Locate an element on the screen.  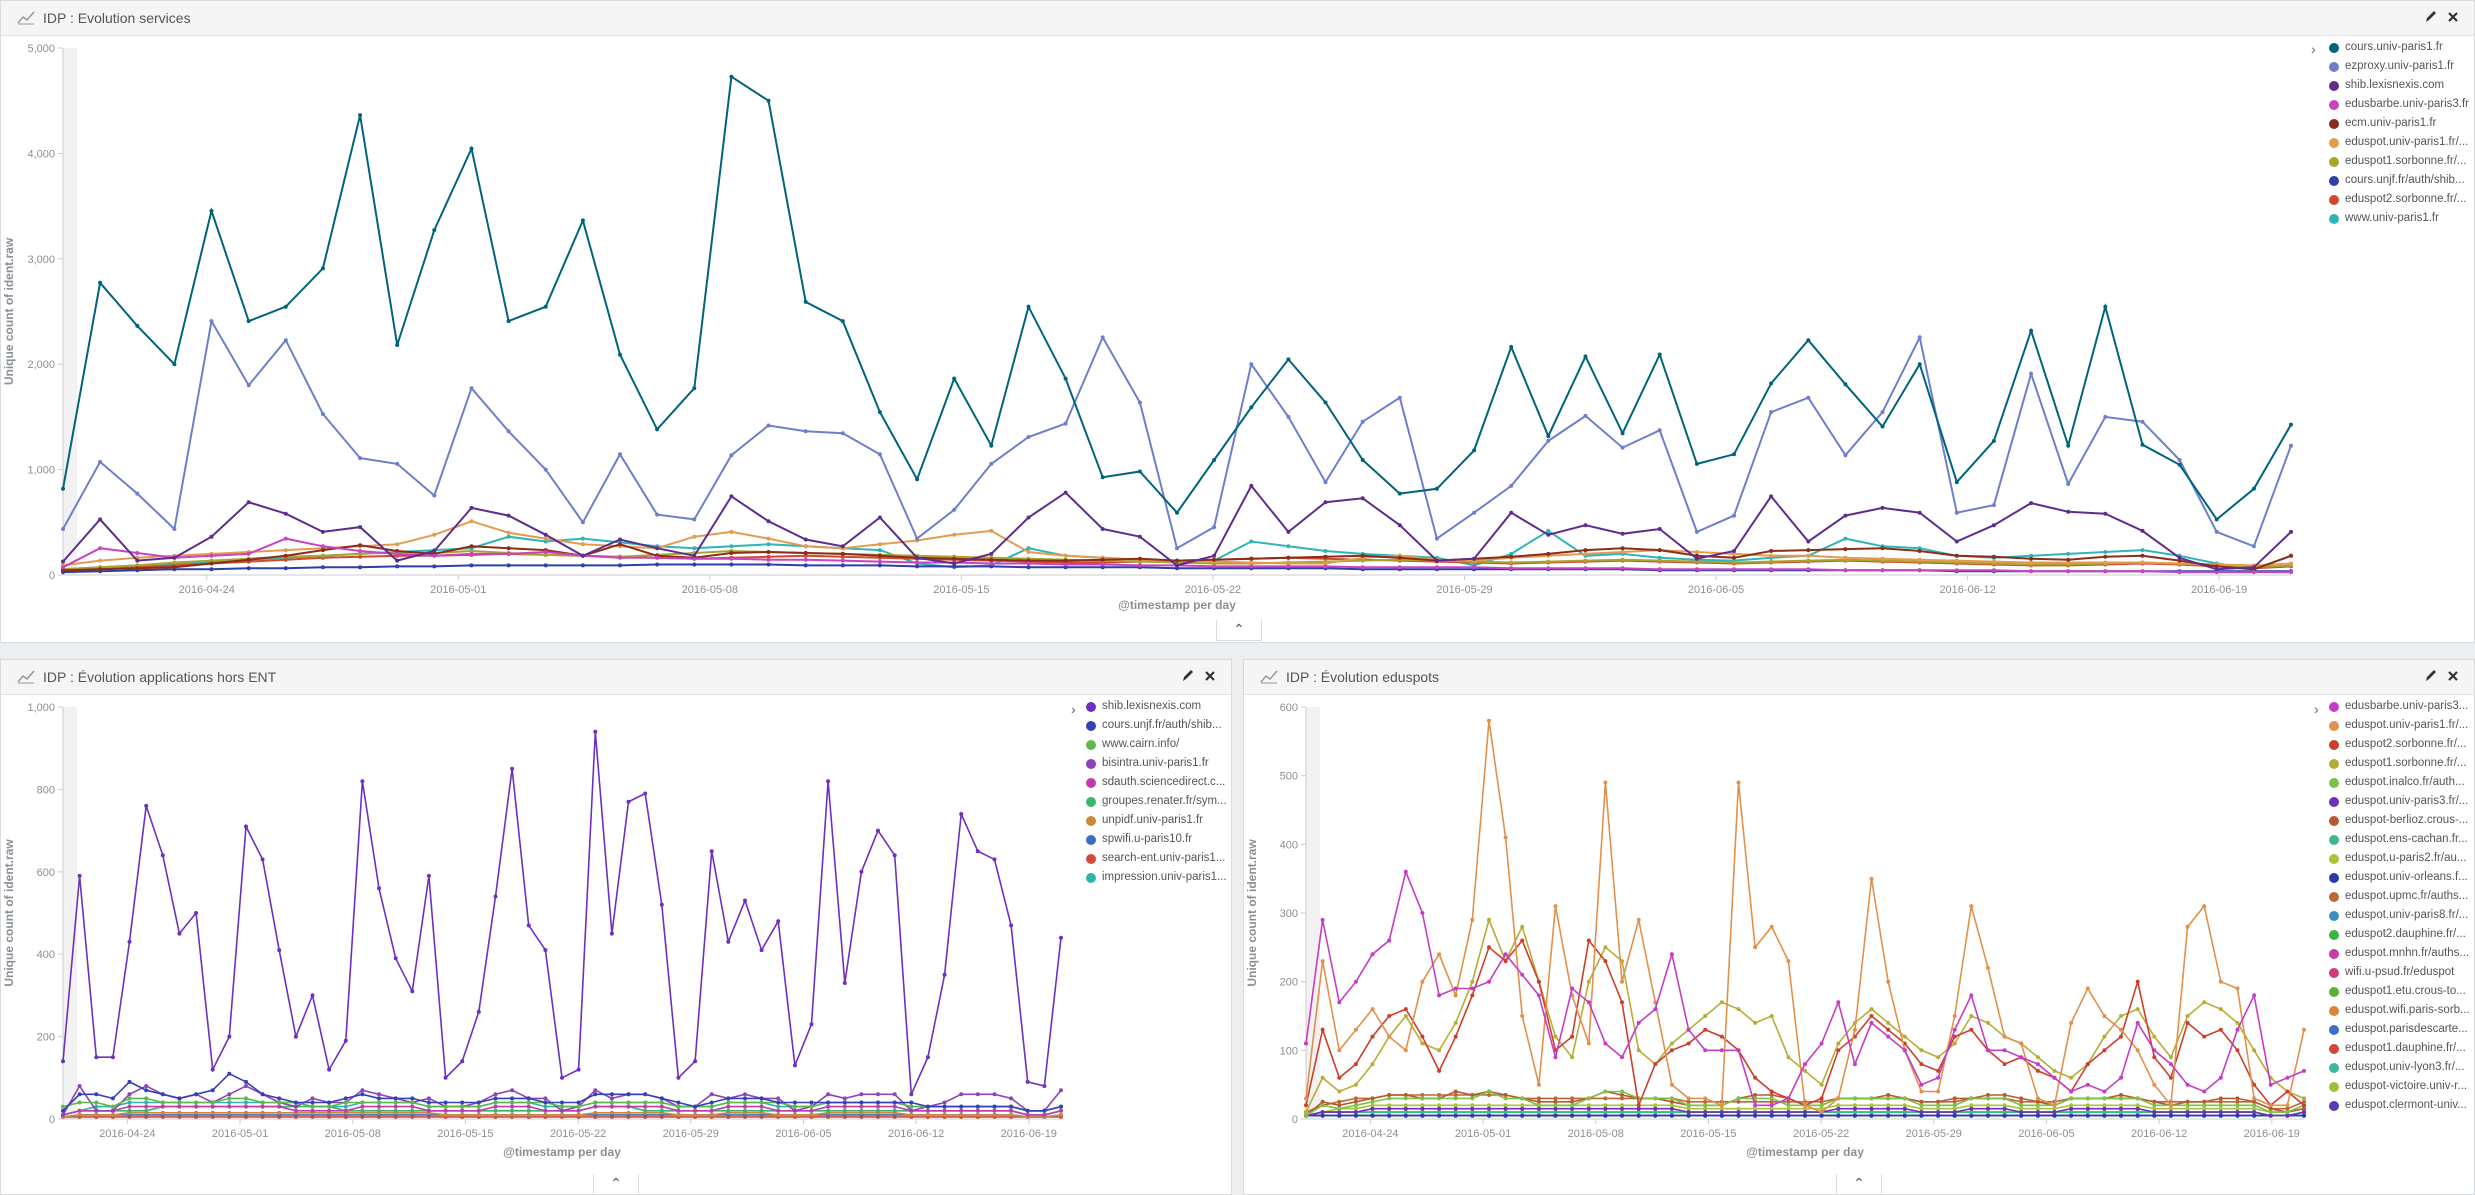
legend-item: cours.univ-paris1.fr is located at coordinates (2399, 47).